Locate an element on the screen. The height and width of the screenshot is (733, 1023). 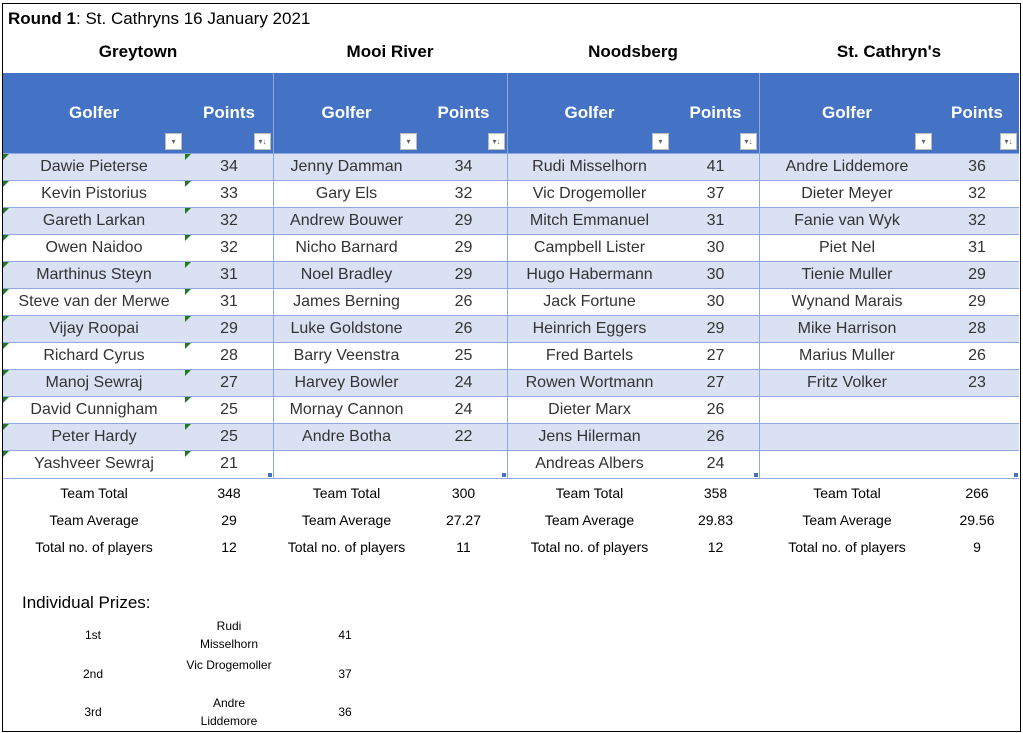
golfer-cell: Nicho Barnard is located at coordinates (346, 247).